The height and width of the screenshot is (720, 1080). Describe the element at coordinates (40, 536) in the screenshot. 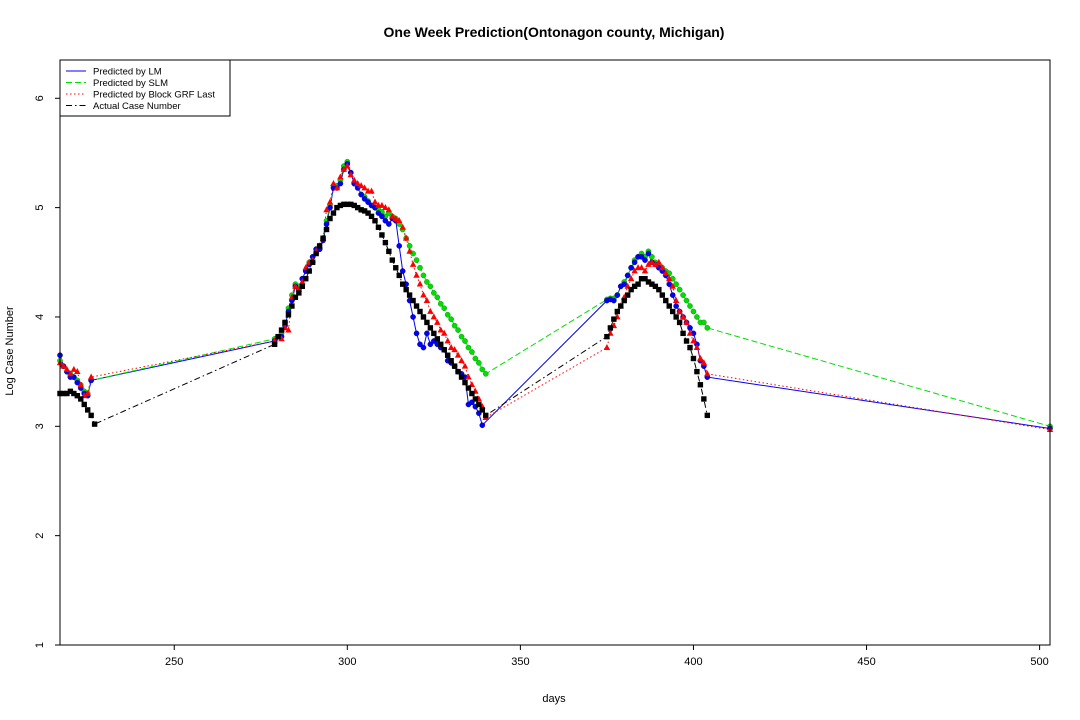

I see `y-tick-label: 2` at that location.